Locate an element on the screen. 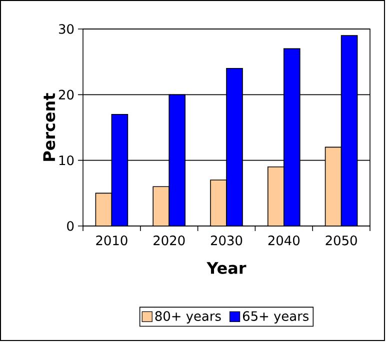  legend-label: 65+ years is located at coordinates (275, 317).